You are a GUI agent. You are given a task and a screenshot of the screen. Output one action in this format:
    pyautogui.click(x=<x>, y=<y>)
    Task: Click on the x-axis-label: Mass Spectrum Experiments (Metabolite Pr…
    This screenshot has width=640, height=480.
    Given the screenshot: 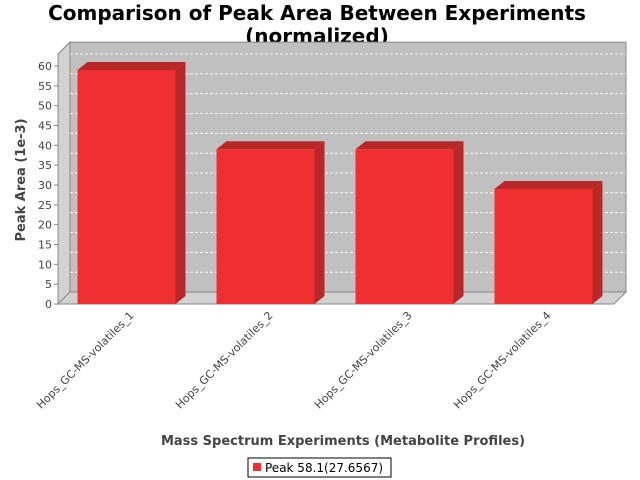 What is the action you would take?
    pyautogui.click(x=343, y=441)
    